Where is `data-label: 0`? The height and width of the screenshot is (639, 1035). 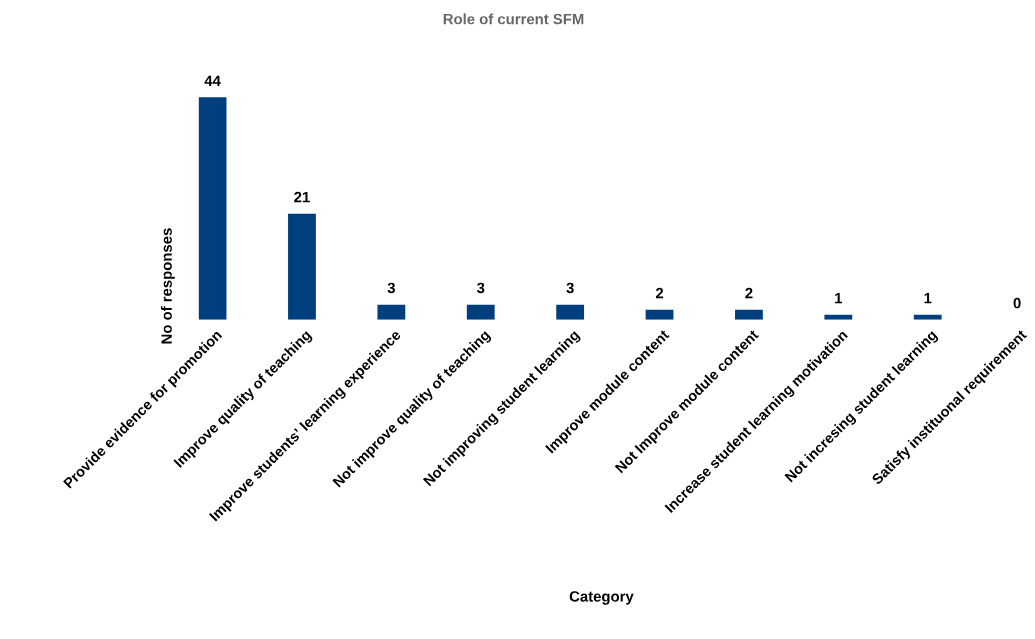
data-label: 0 is located at coordinates (1017, 303).